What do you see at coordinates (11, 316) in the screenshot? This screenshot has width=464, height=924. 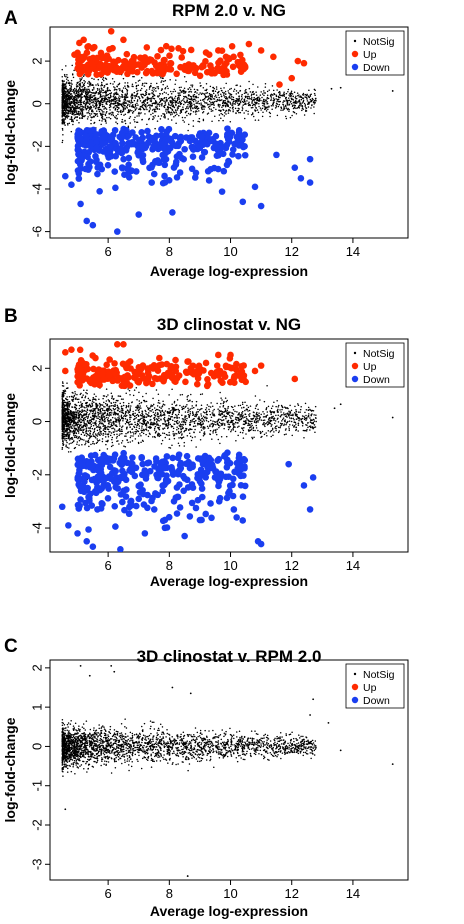 I see `panel-letter: B` at bounding box center [11, 316].